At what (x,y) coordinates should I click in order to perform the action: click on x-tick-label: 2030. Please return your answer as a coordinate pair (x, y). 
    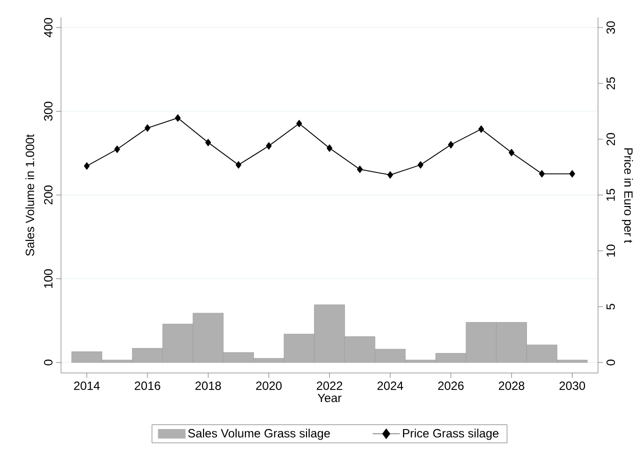
    Looking at the image, I should click on (573, 386).